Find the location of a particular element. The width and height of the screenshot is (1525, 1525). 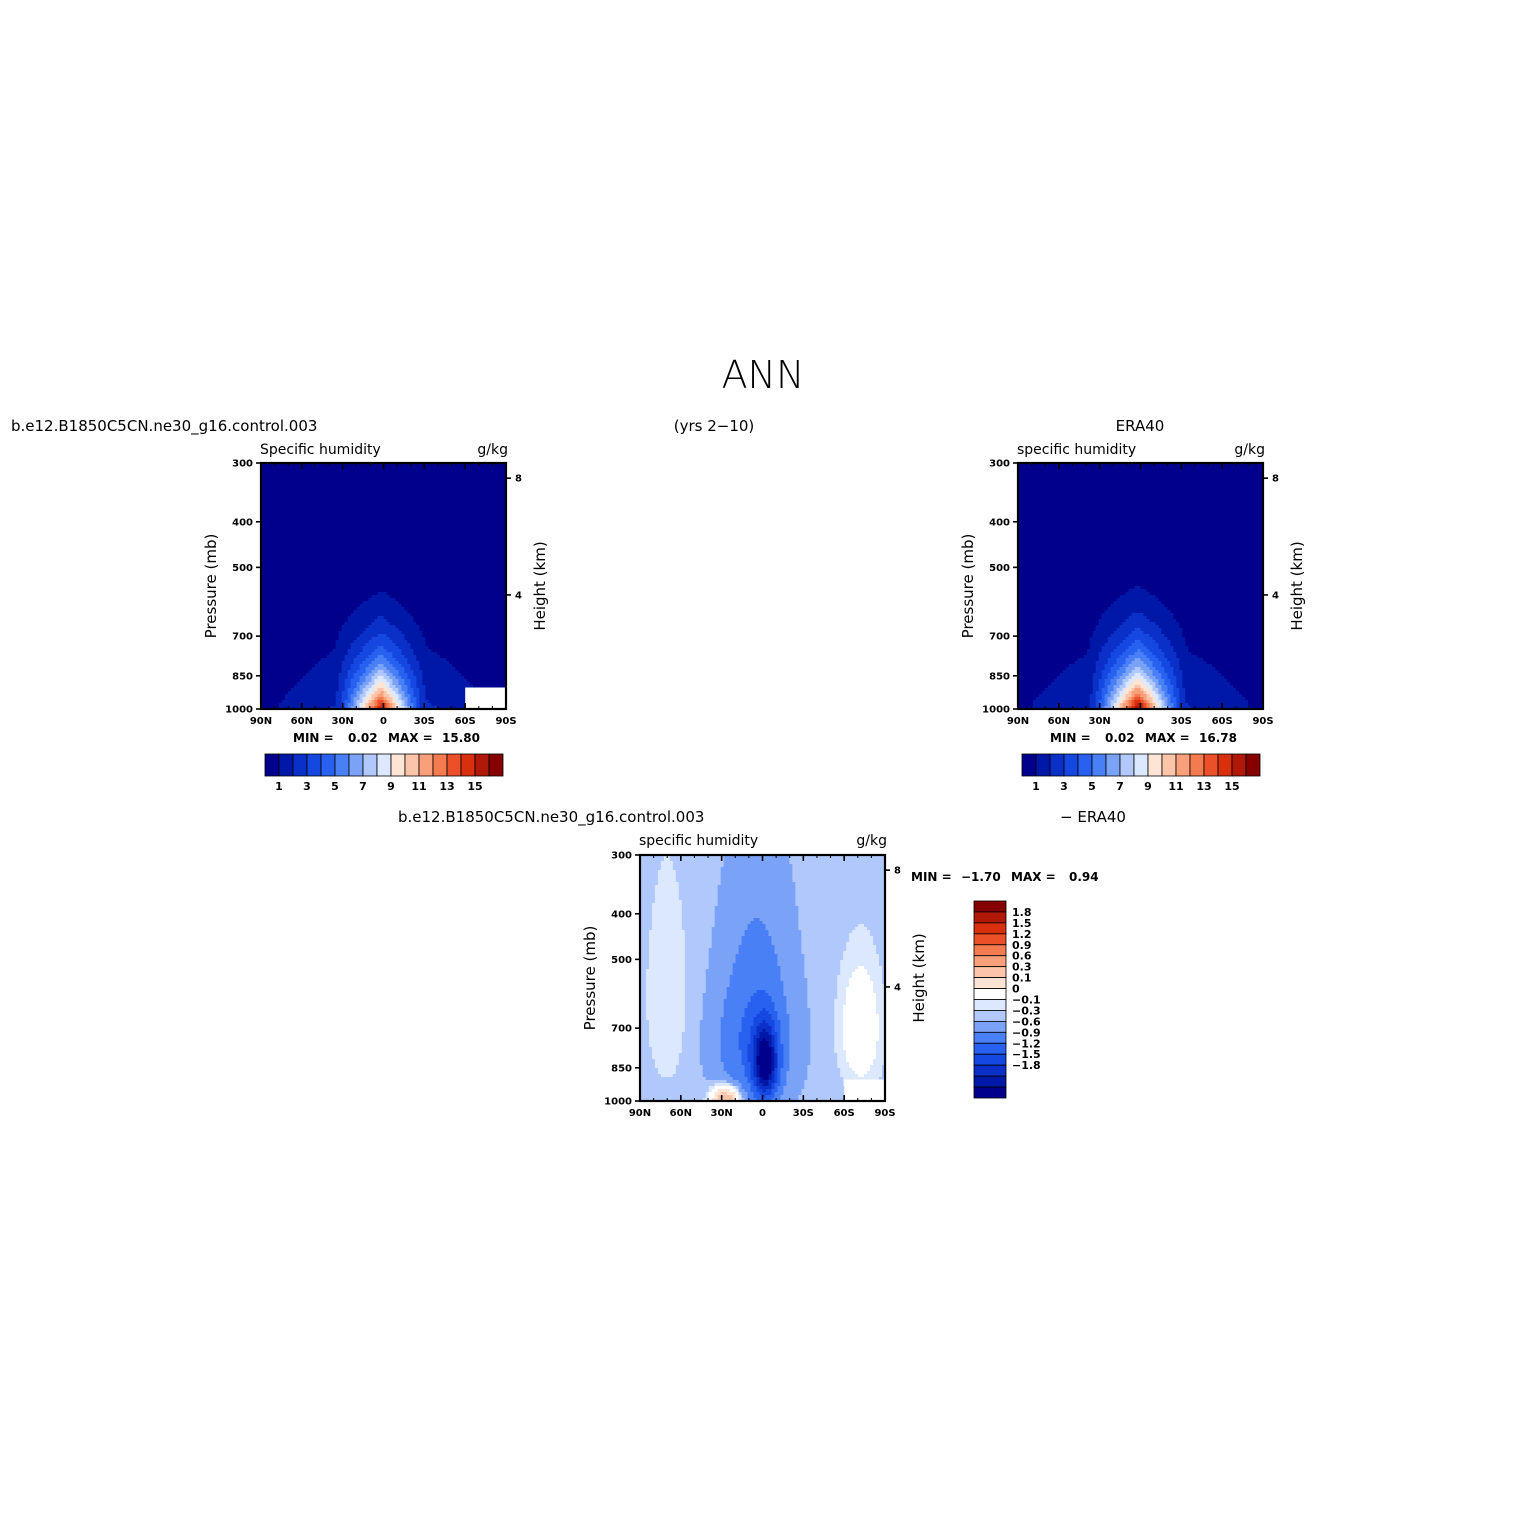

obs-field-label: specific humidity is located at coordinates (1076, 450).